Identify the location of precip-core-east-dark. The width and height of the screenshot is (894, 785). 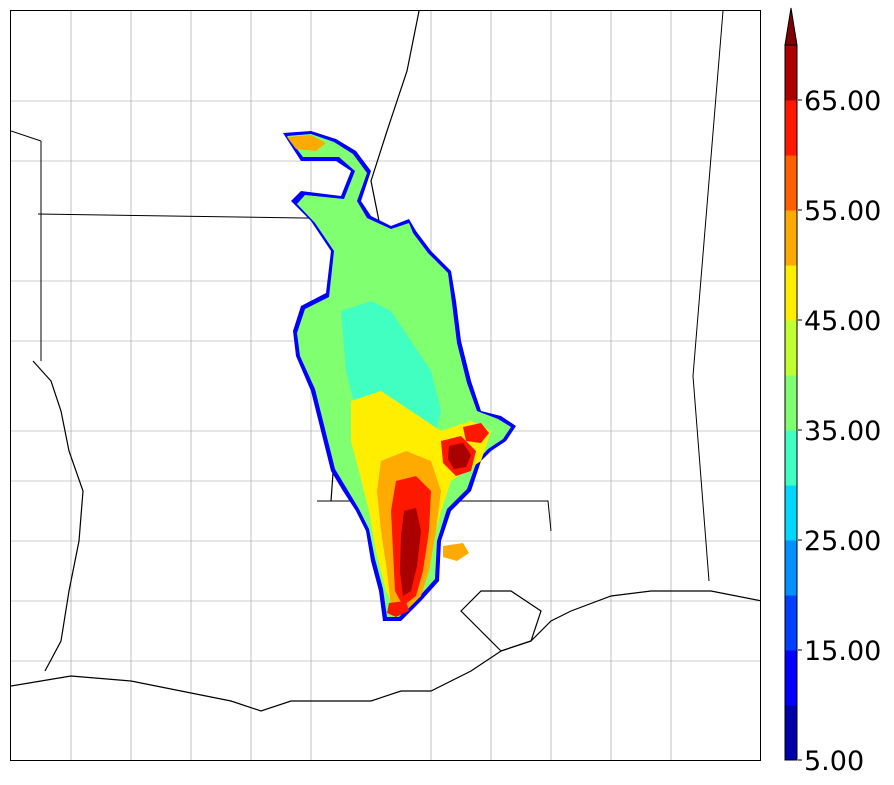
(459, 456).